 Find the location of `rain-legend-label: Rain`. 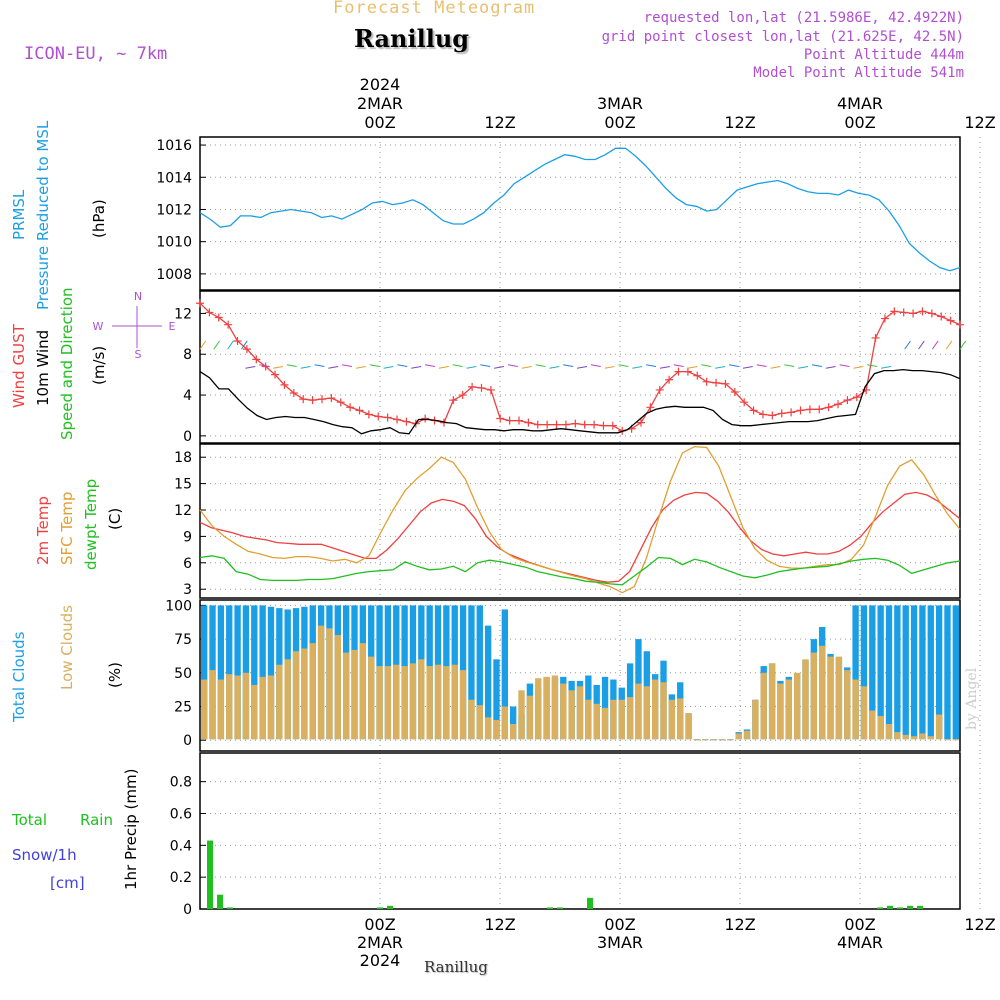

rain-legend-label: Rain is located at coordinates (96, 820).